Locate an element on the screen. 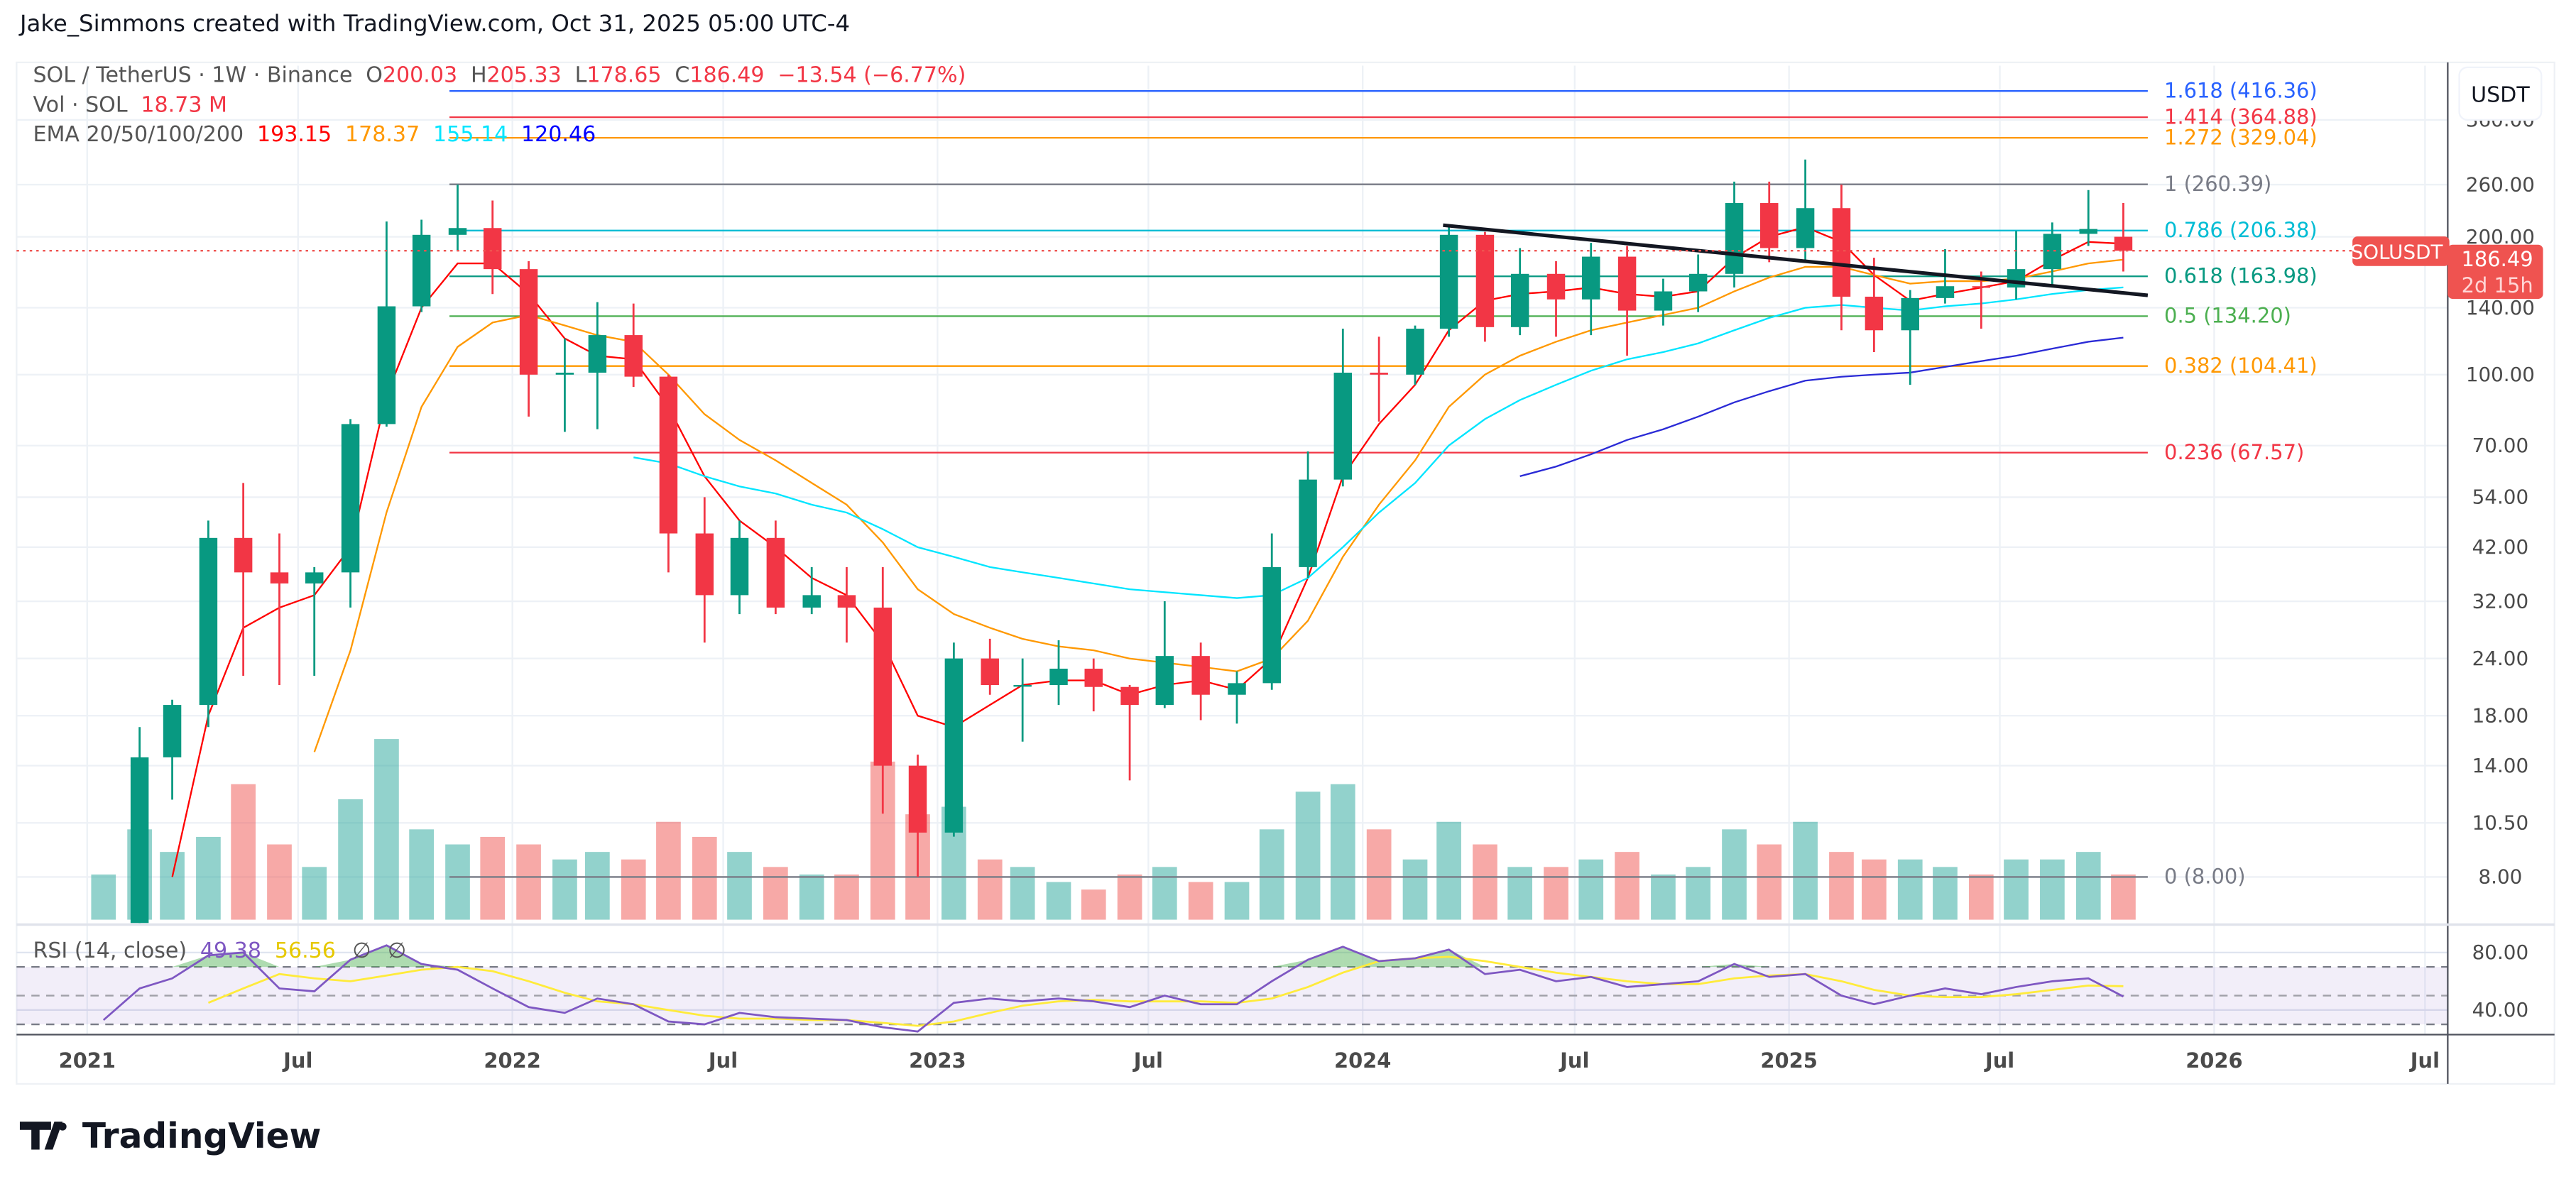 The image size is (2576, 1189). time-tick-label: 2024 is located at coordinates (1362, 1060).